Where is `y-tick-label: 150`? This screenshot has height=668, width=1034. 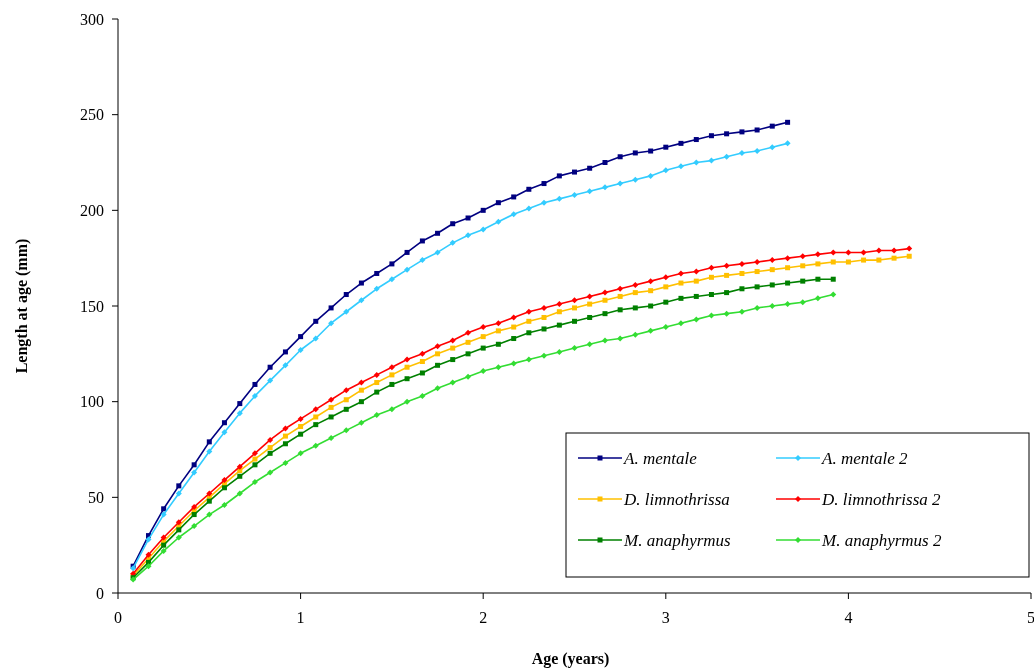 y-tick-label: 150 is located at coordinates (92, 306).